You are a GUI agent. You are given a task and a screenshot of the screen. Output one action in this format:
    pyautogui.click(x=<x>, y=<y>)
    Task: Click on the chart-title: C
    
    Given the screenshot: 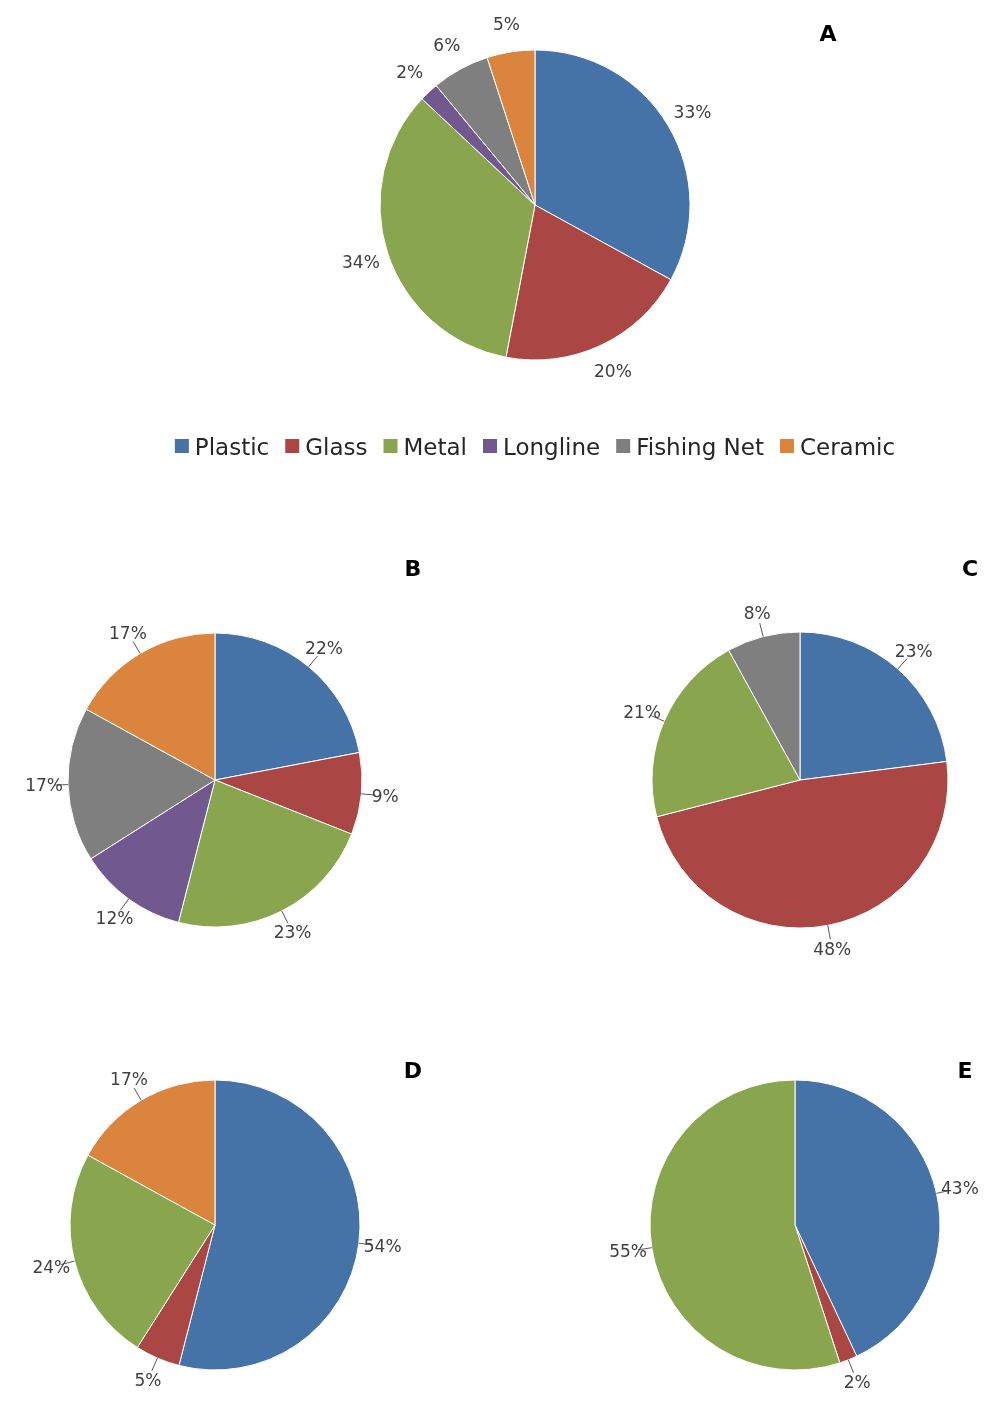 What is the action you would take?
    pyautogui.click(x=970, y=568)
    